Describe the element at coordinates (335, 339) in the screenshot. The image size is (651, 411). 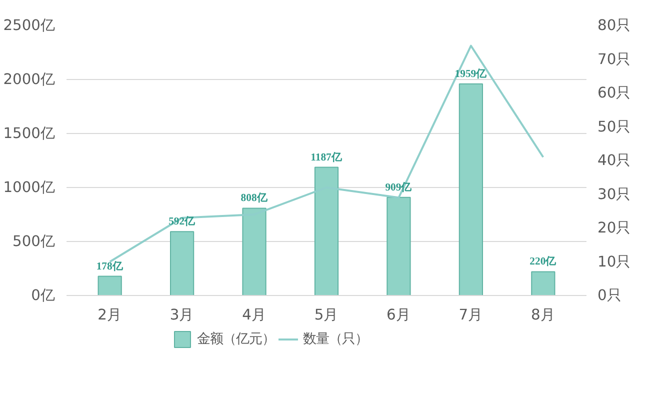
I see `legend-label: 数量（只）` at that location.